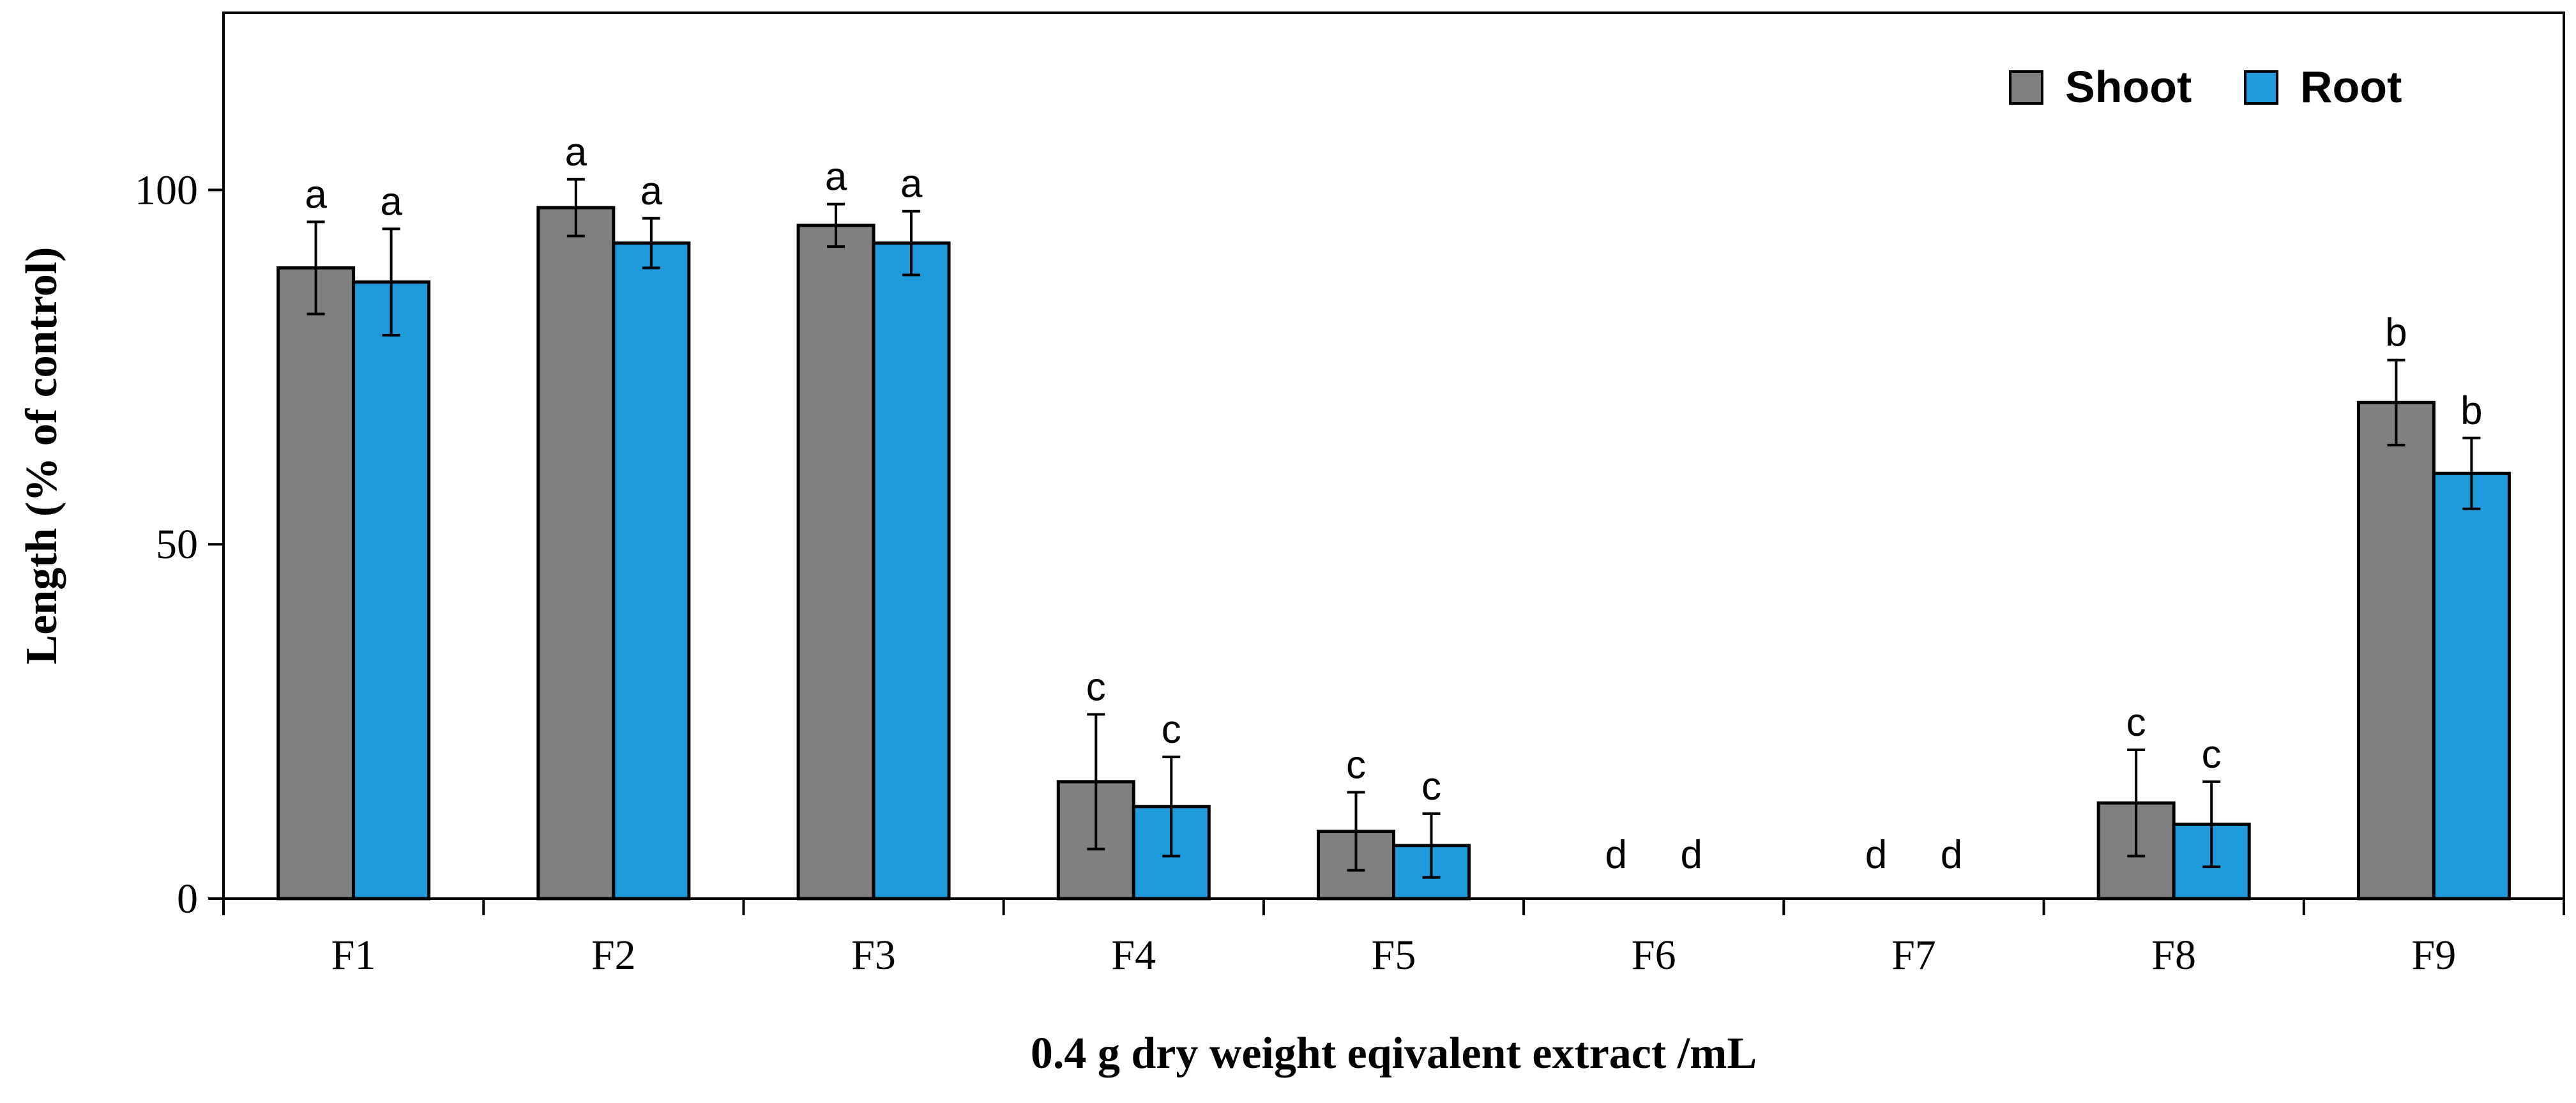  Describe the element at coordinates (1876, 855) in the screenshot. I see `significance-label-shoot-f7: d` at that location.